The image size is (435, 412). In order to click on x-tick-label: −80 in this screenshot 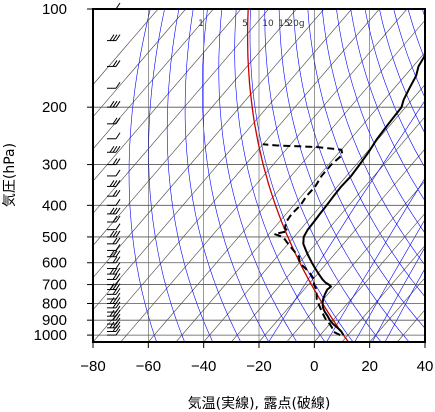, I will do `click(92, 366)`.